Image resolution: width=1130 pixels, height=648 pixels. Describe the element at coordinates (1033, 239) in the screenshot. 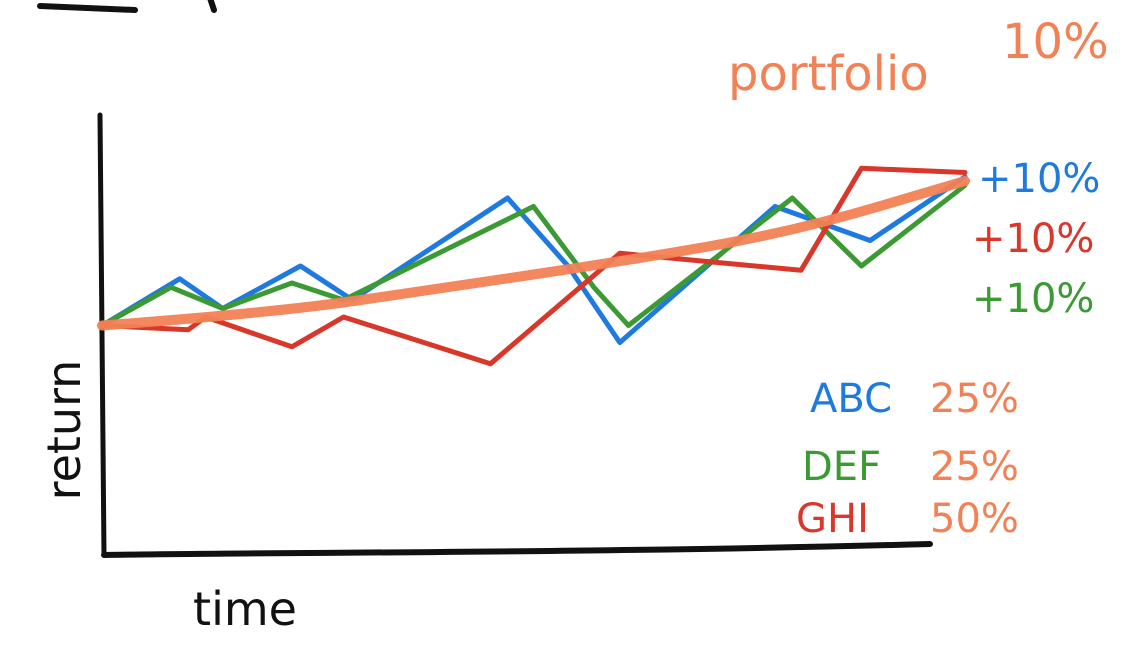

I see `ghi-return-annotation: +10%` at that location.